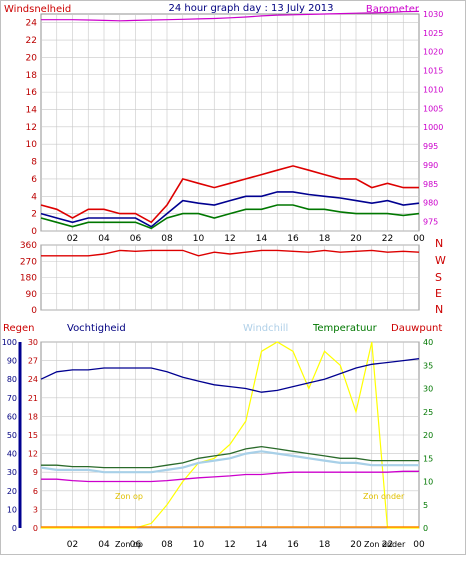 The image size is (466, 561). What do you see at coordinates (12, 361) in the screenshot?
I see `vochtigheid-y-tick: 90` at bounding box center [12, 361].